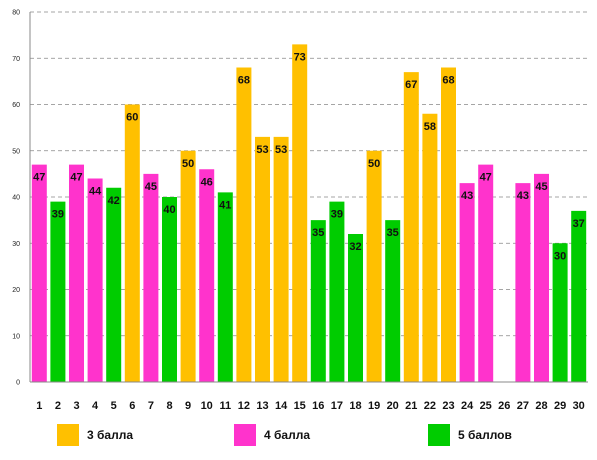  What do you see at coordinates (560, 256) in the screenshot?
I see `data-label: 30` at bounding box center [560, 256].